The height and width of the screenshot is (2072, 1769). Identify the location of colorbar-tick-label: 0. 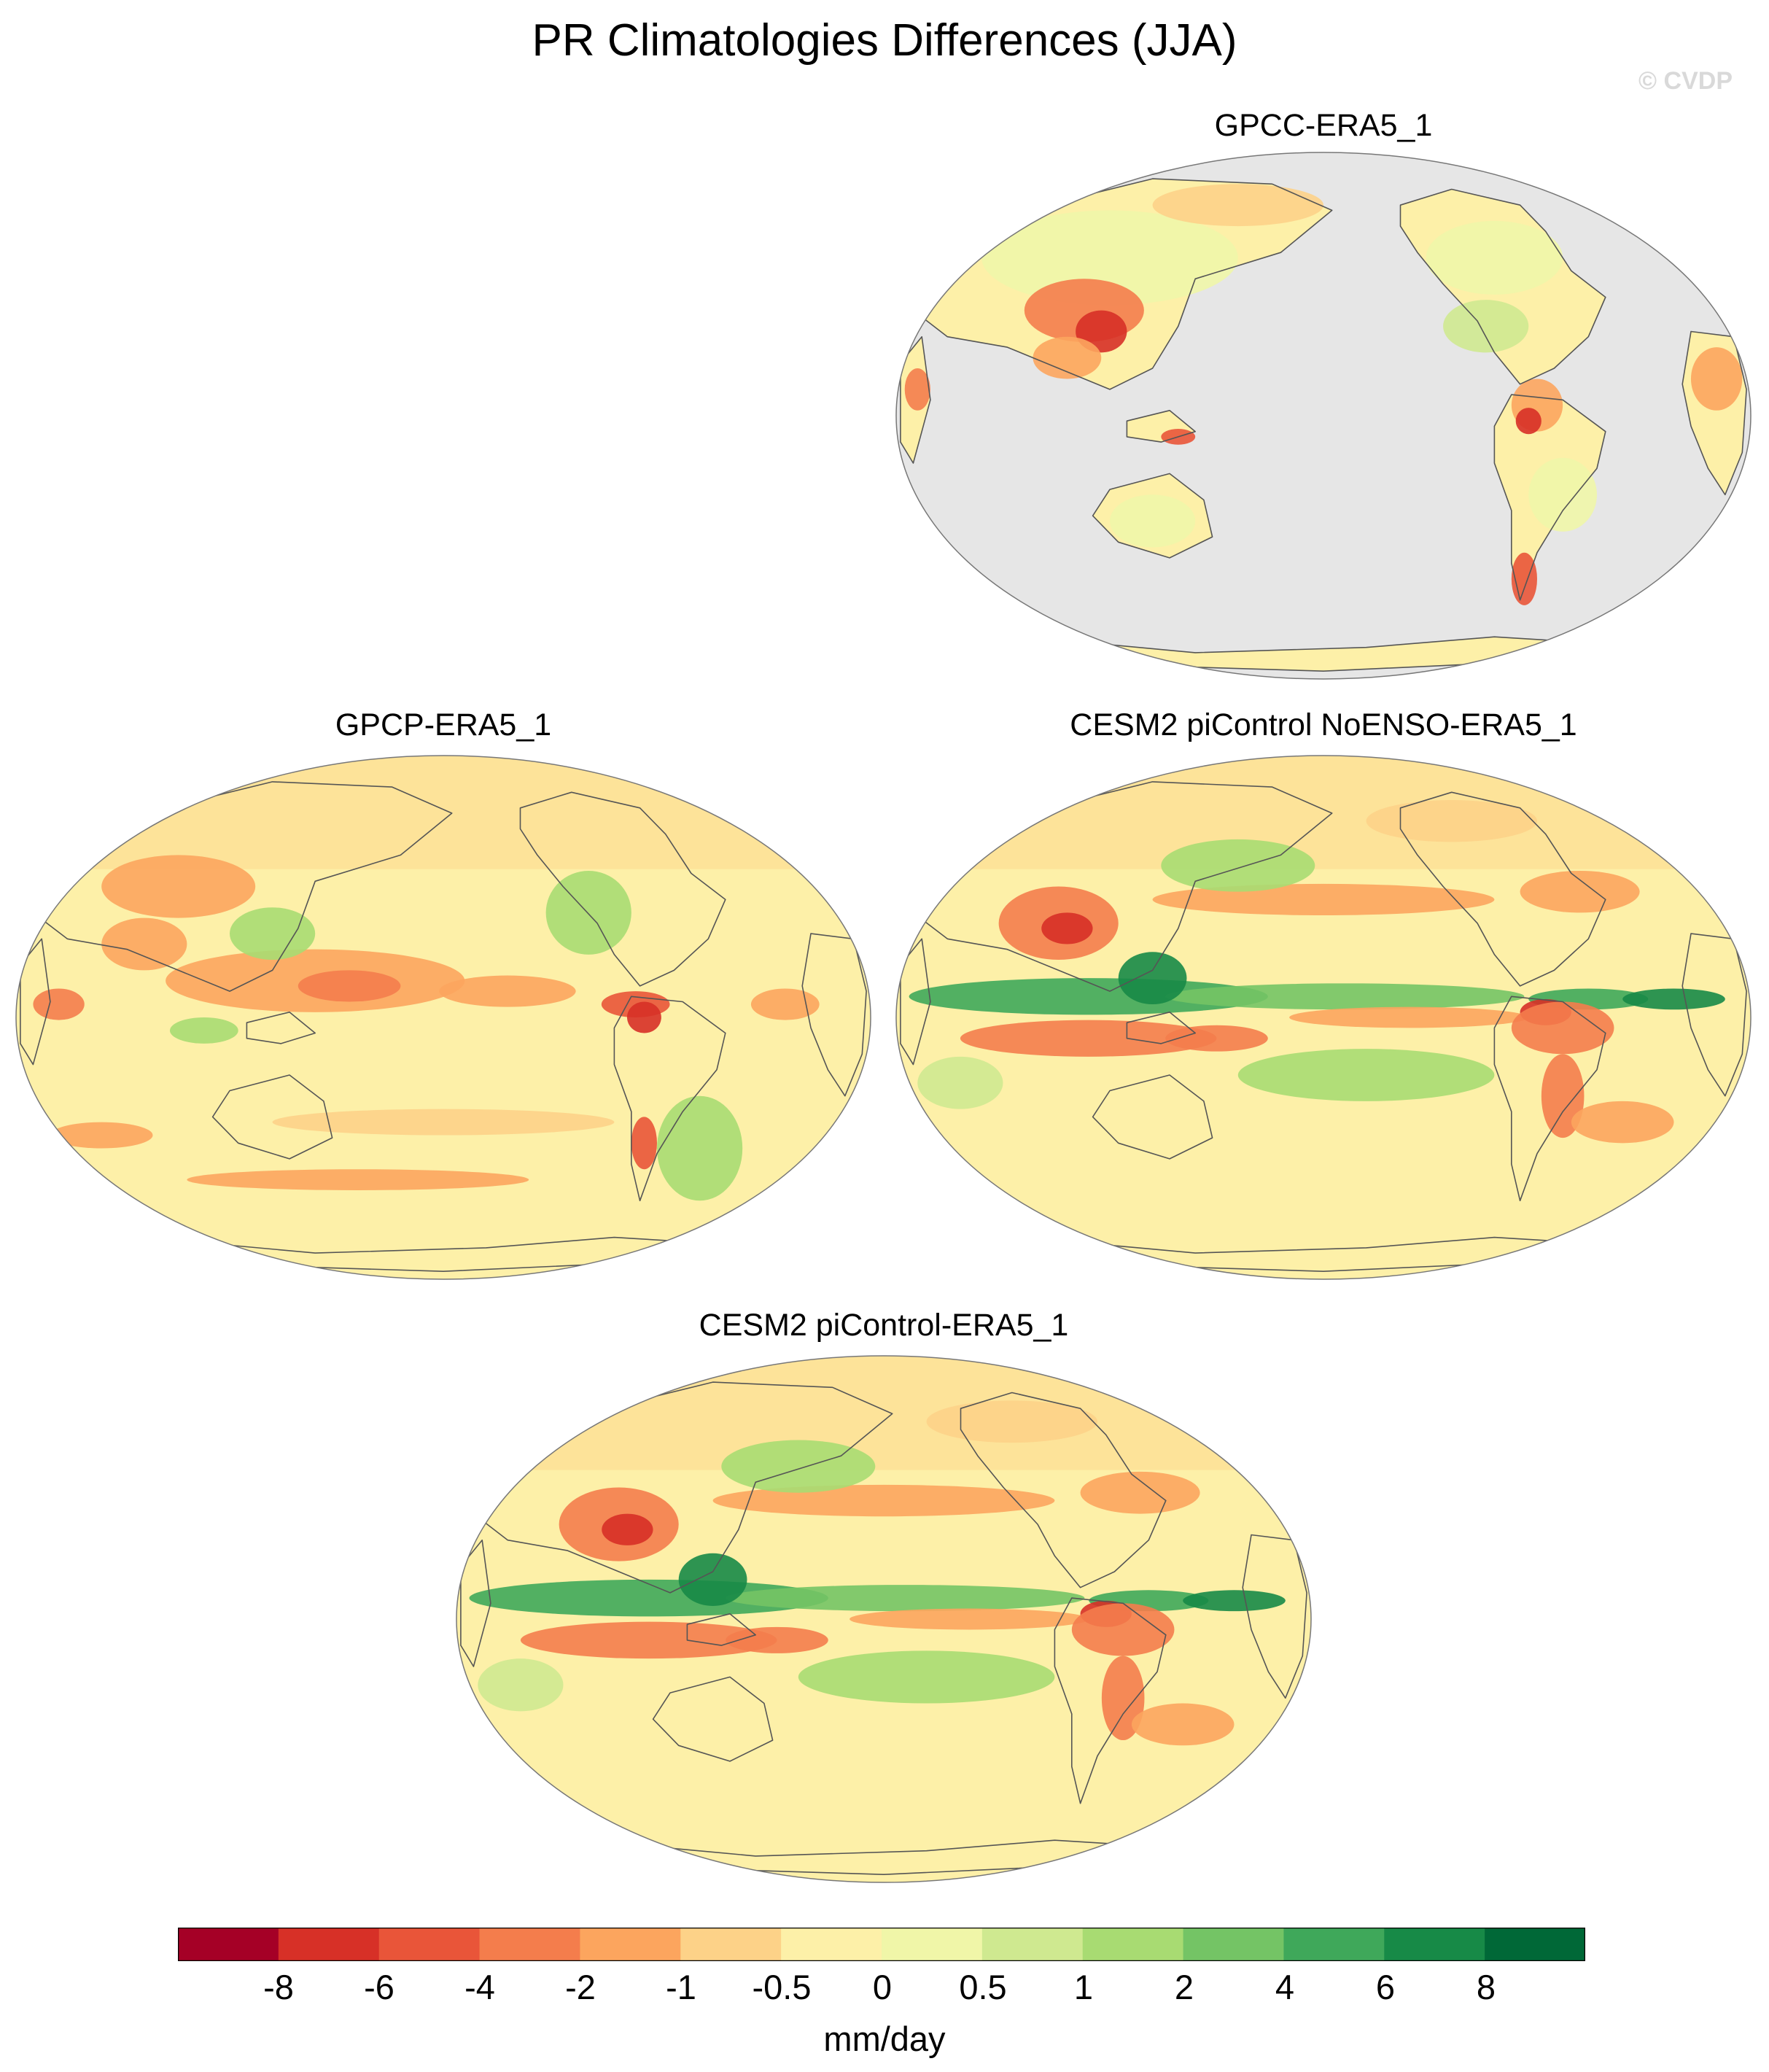
(882, 1987).